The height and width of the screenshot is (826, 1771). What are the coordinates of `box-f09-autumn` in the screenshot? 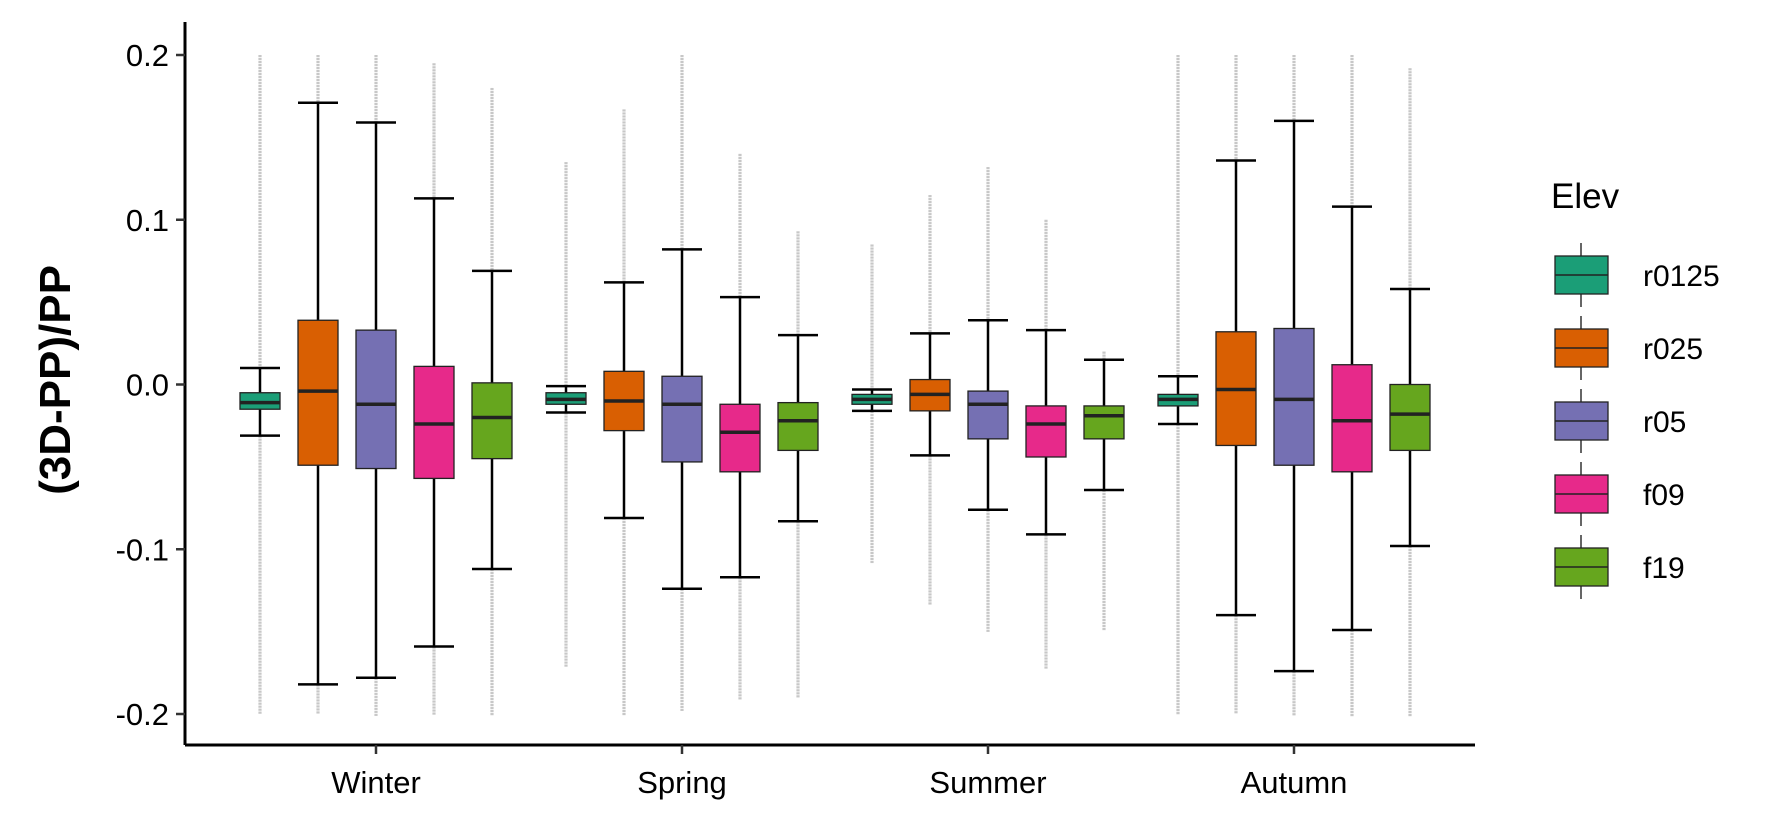 It's located at (1352, 418).